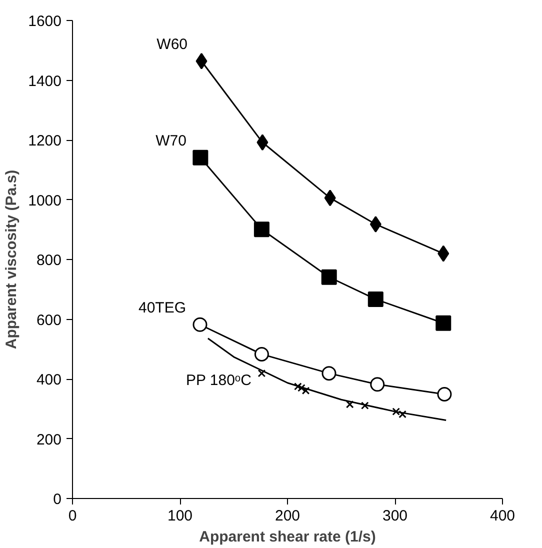 Image resolution: width=542 pixels, height=548 pixels. I want to click on x-tick-label: 0, so click(72, 516).